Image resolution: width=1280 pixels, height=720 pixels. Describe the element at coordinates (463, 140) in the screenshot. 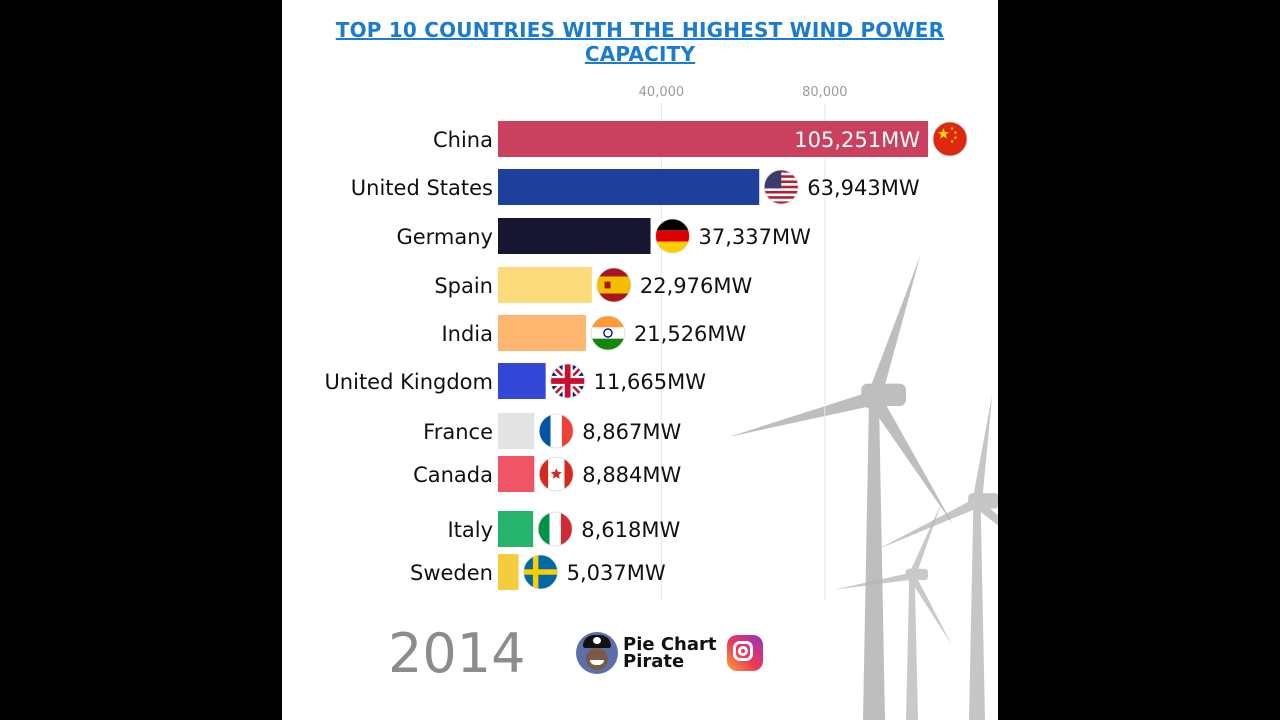

I see `category-label: China` at that location.